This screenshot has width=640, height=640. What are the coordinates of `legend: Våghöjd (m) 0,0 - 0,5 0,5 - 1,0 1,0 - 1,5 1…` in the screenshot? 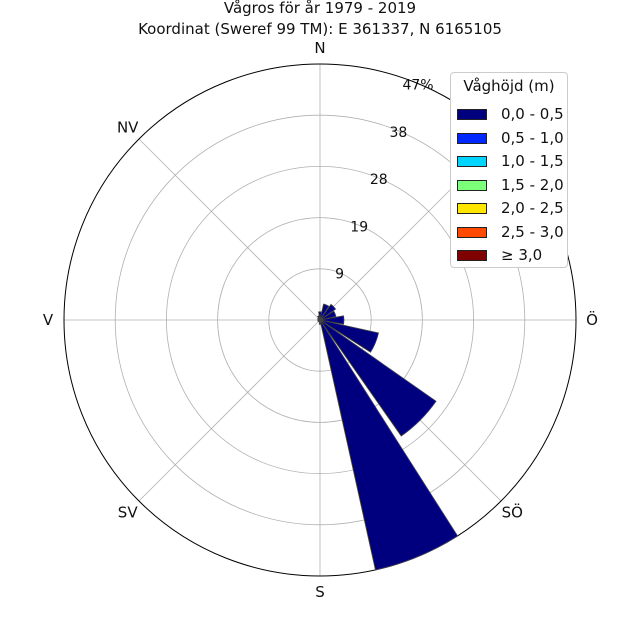 It's located at (509, 170).